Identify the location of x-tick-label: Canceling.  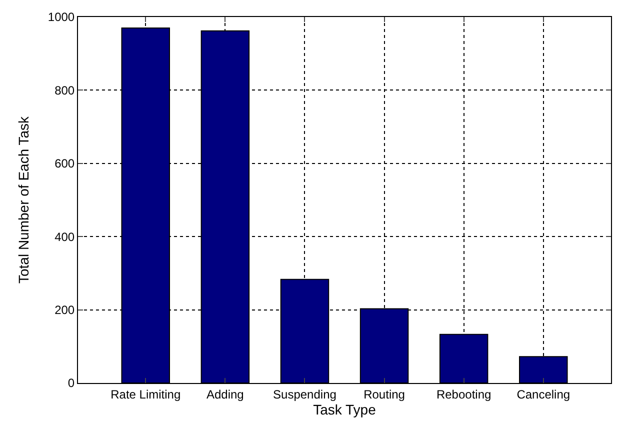
(543, 394).